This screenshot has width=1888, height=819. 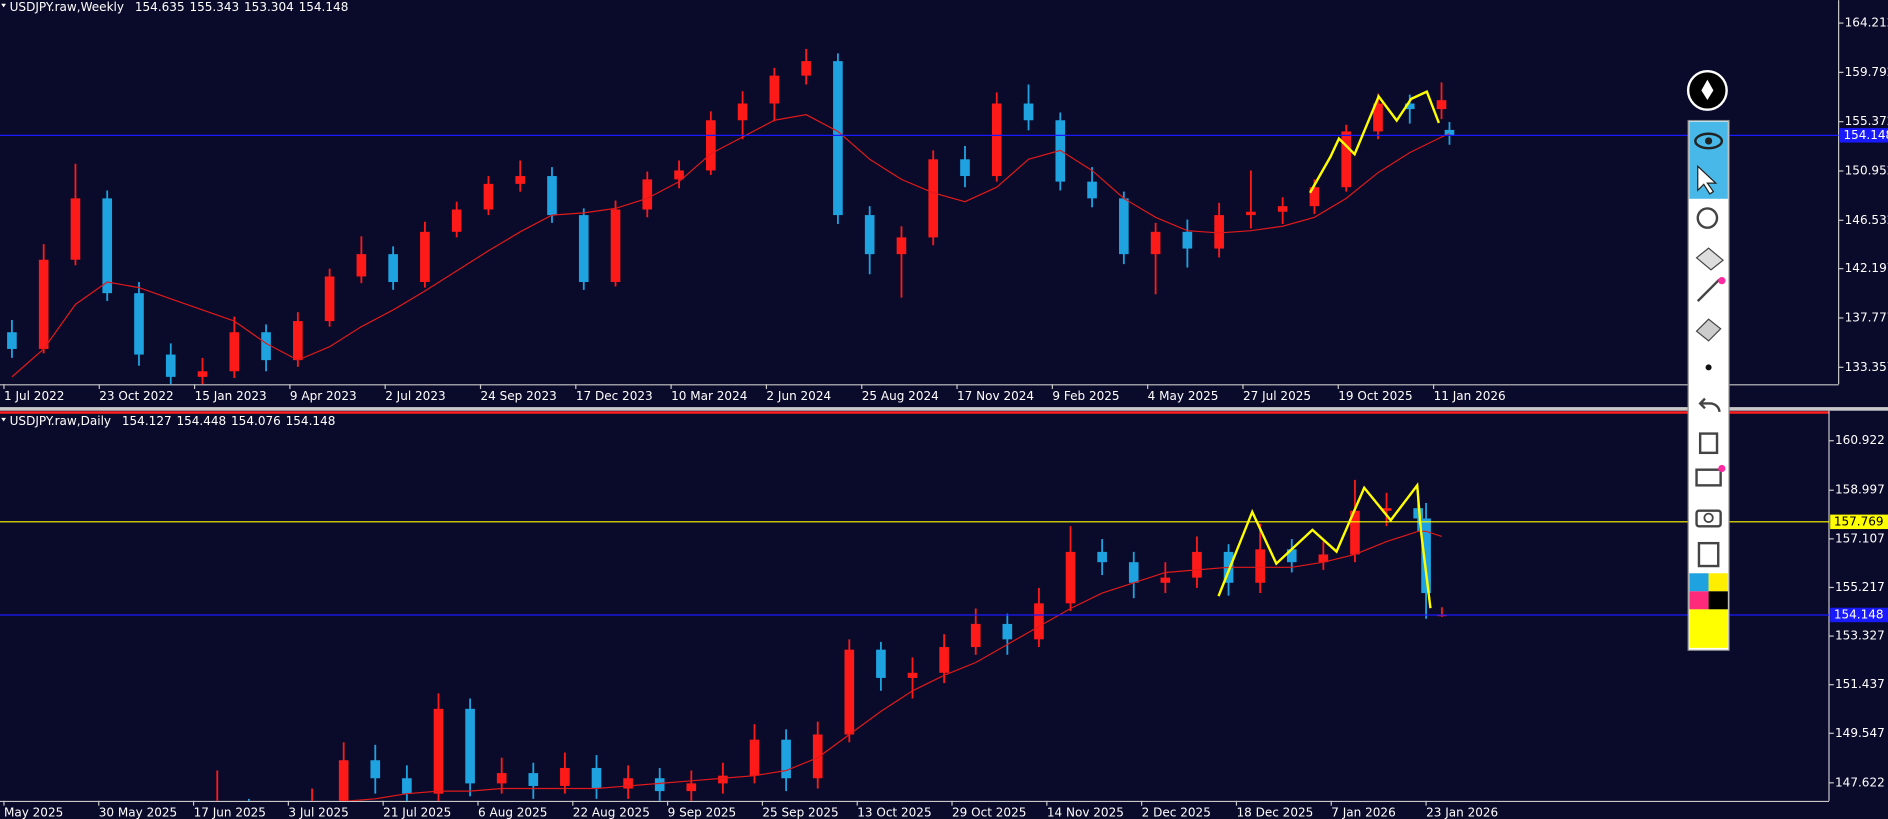 I want to click on x-tick-label: 2 Jul 2023, so click(x=415, y=396).